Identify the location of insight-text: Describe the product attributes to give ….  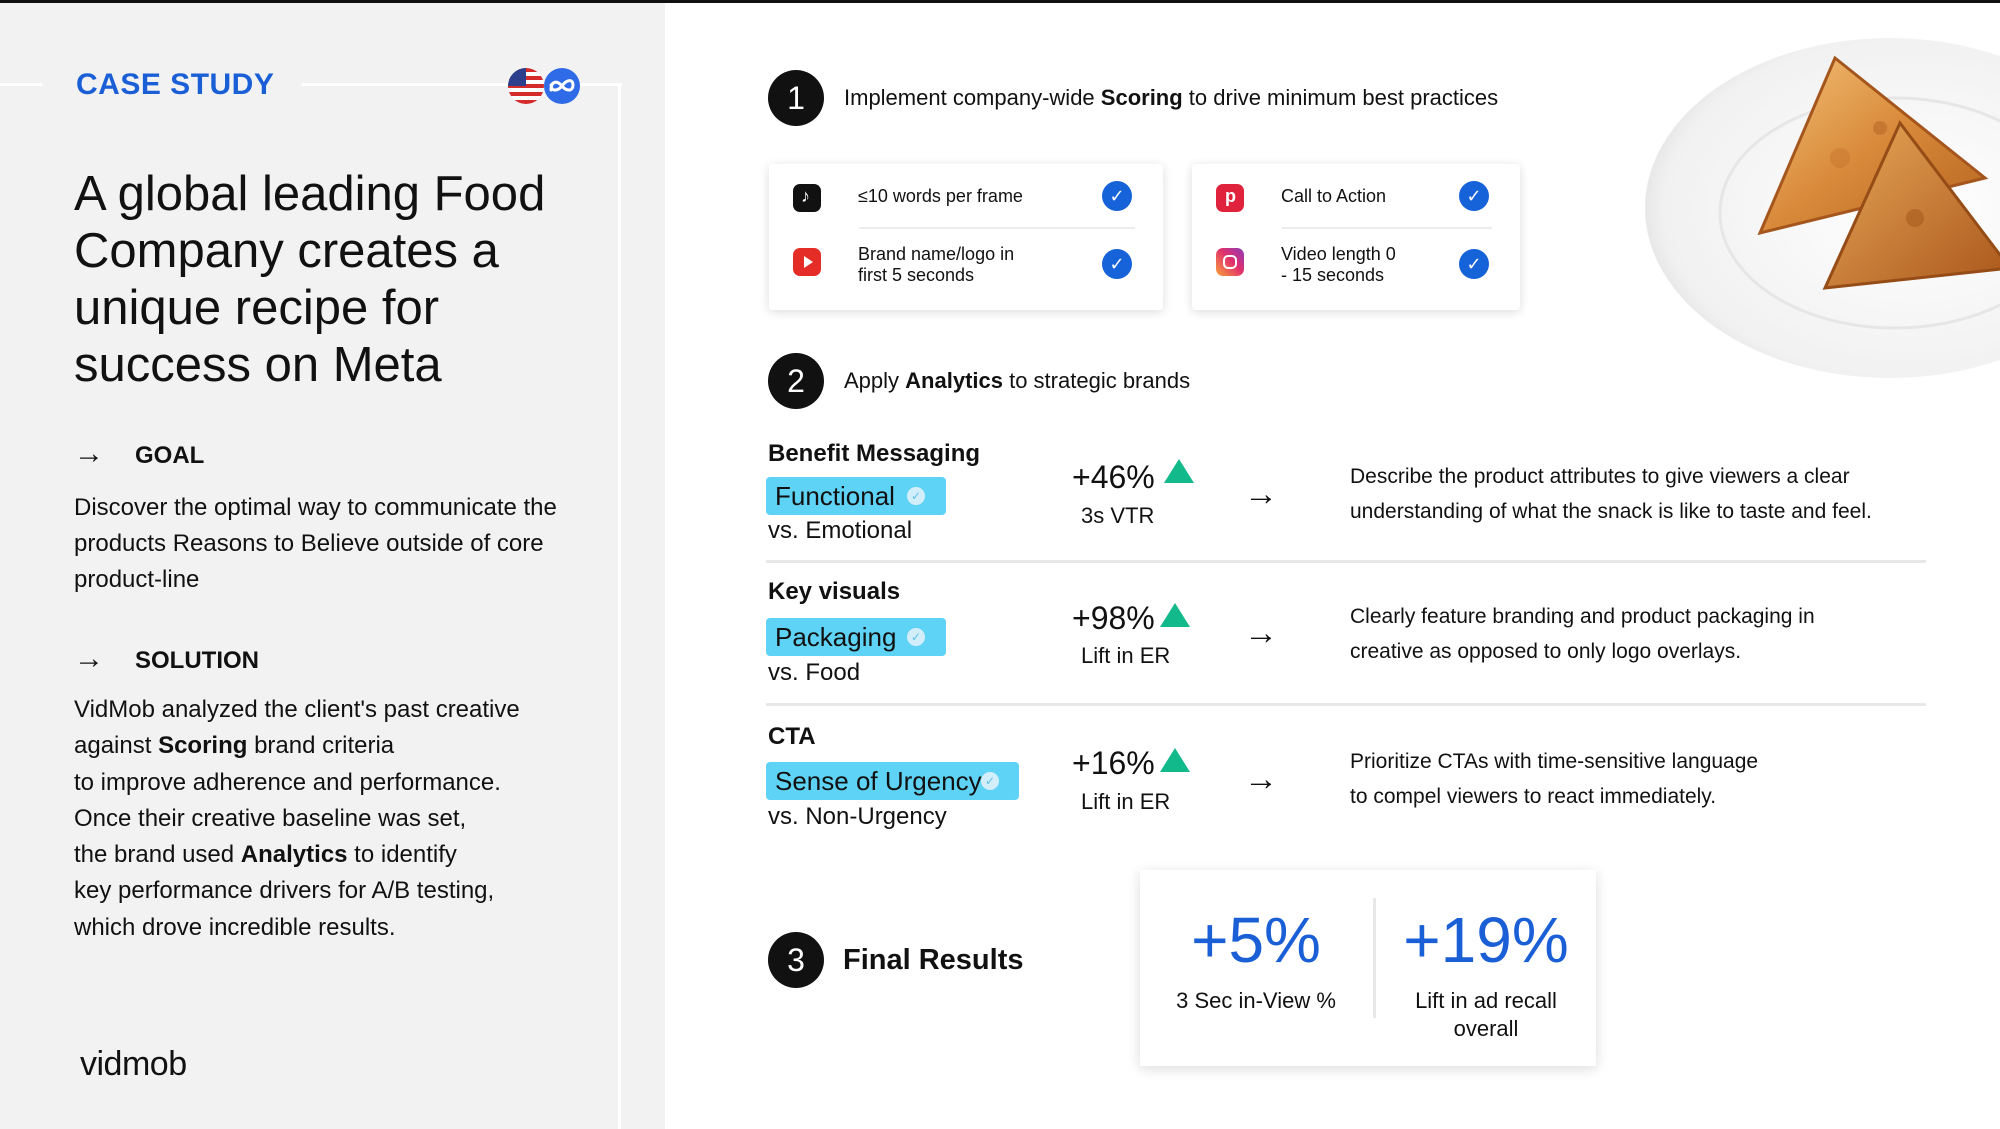
(1611, 494).